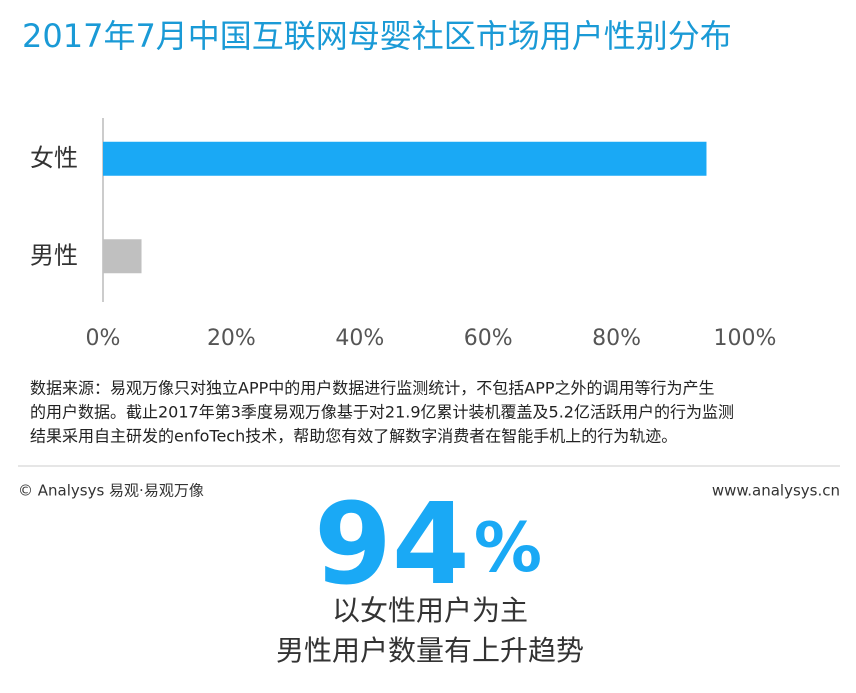 This screenshot has width=856, height=693. What do you see at coordinates (392, 545) in the screenshot?
I see `highlight-number: 94` at bounding box center [392, 545].